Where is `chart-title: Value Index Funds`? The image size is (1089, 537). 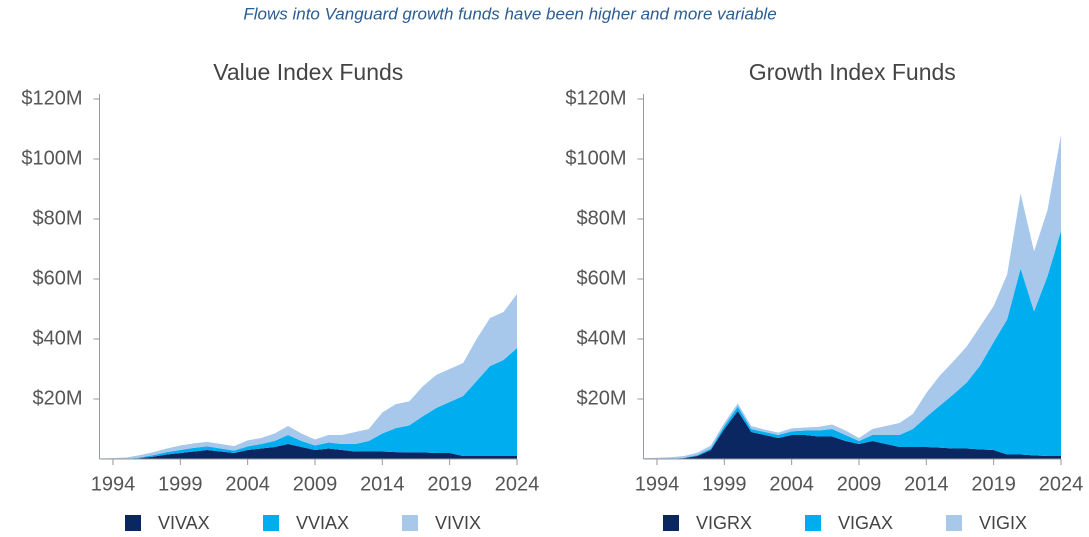 chart-title: Value Index Funds is located at coordinates (308, 72).